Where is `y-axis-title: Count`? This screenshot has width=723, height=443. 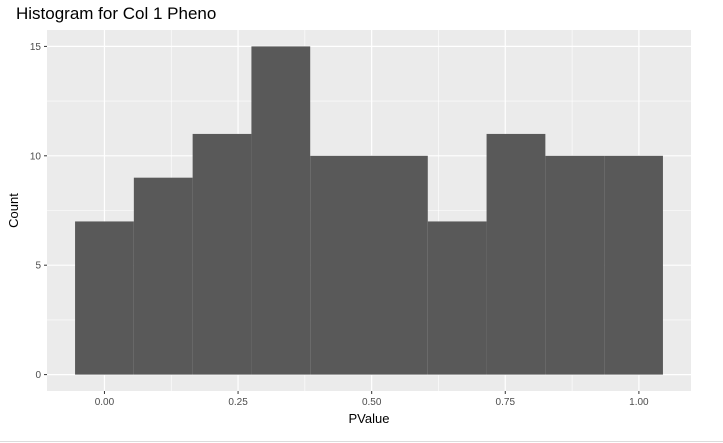
y-axis-title: Count is located at coordinates (13, 210).